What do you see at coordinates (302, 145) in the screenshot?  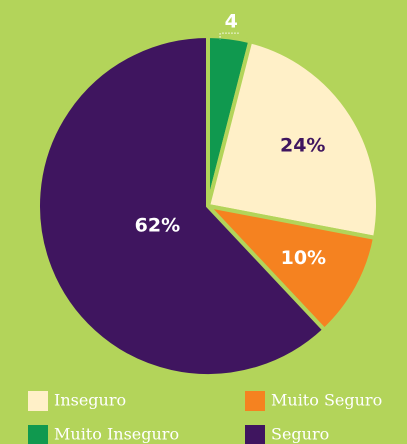 I see `data-label: 24%` at bounding box center [302, 145].